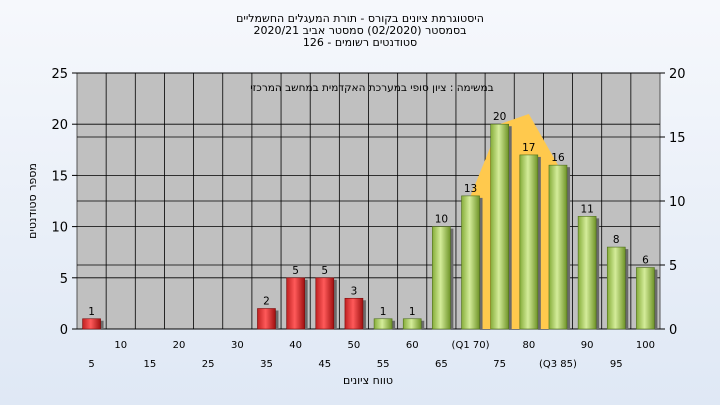 The height and width of the screenshot is (405, 720). Describe the element at coordinates (208, 364) in the screenshot. I see `x-tick-label: 25` at that location.